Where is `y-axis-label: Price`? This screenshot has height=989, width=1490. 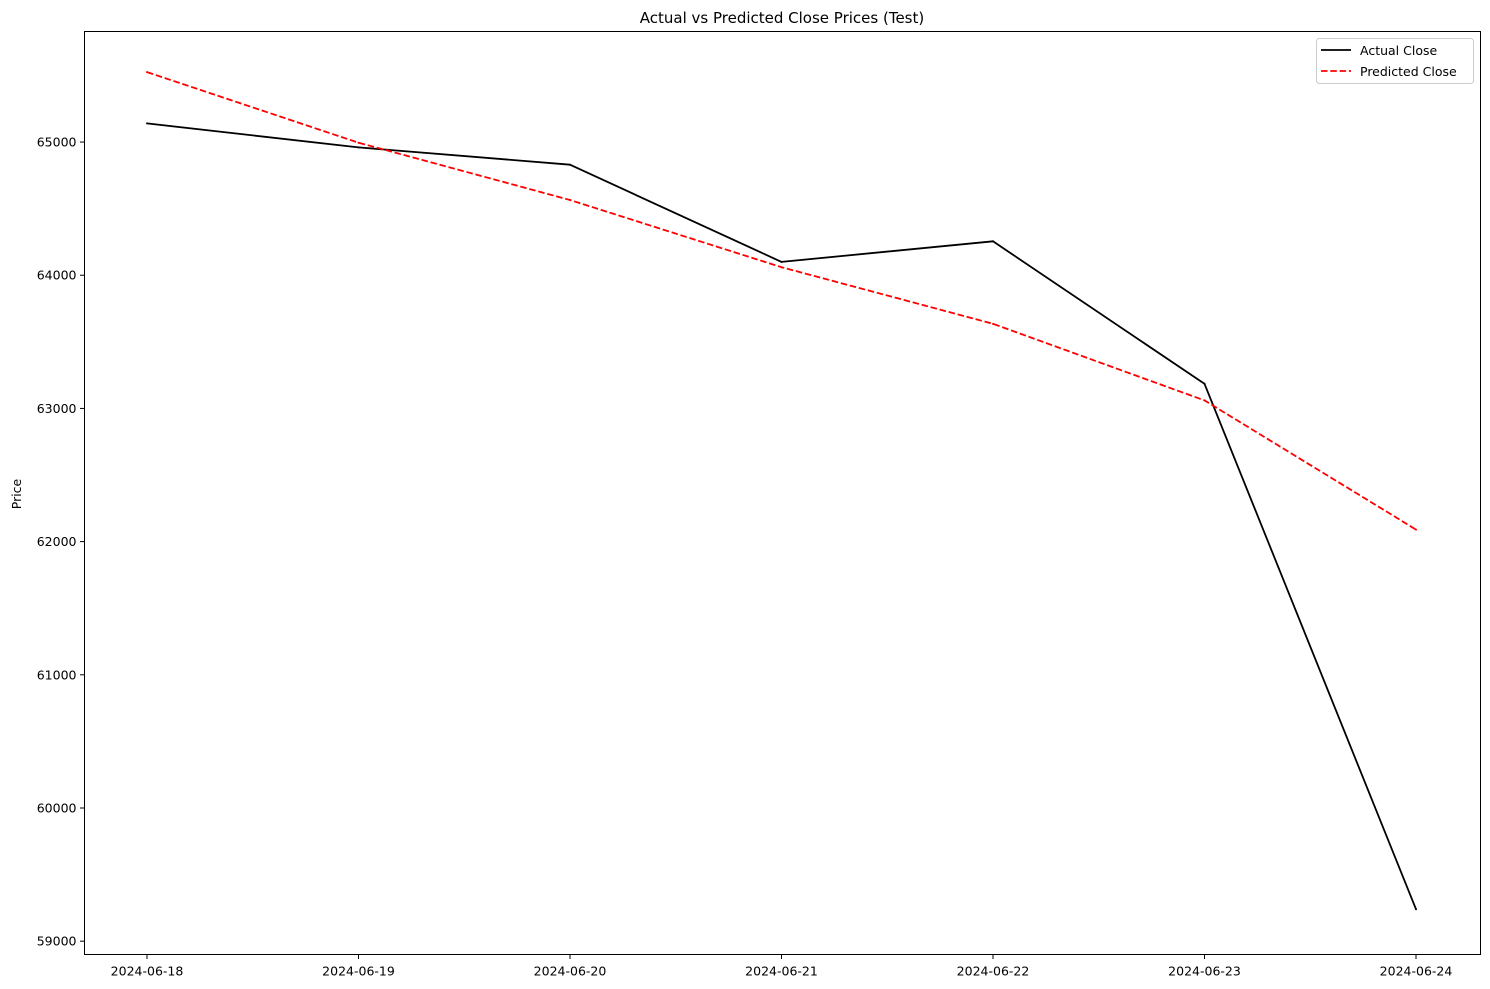
y-axis-label: Price is located at coordinates (16, 493).